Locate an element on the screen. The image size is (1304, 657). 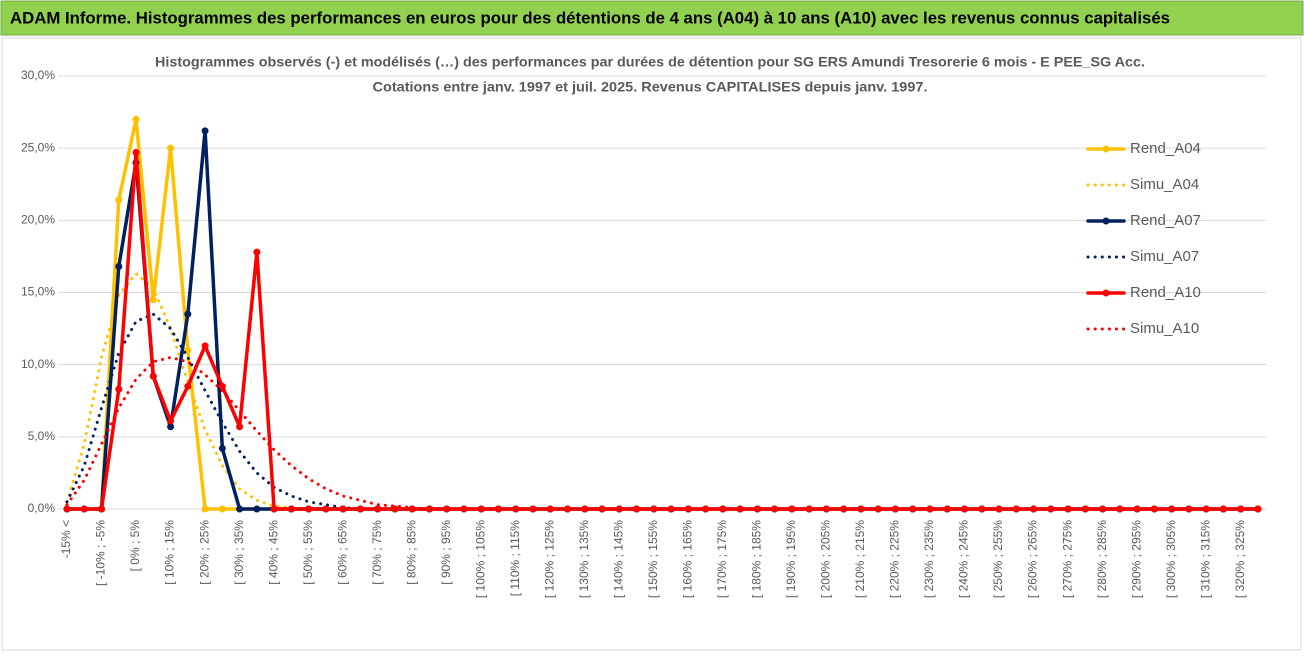
x-tick-label: [ 150% ; 155% is located at coordinates (653, 559).